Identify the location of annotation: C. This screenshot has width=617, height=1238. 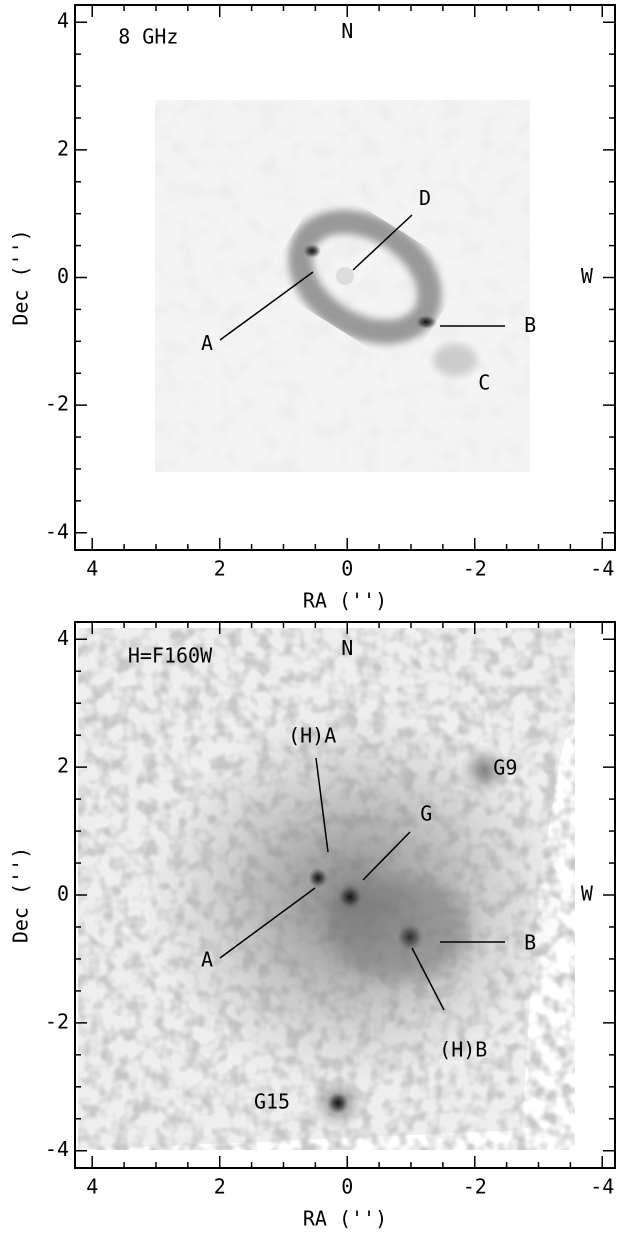
(484, 383).